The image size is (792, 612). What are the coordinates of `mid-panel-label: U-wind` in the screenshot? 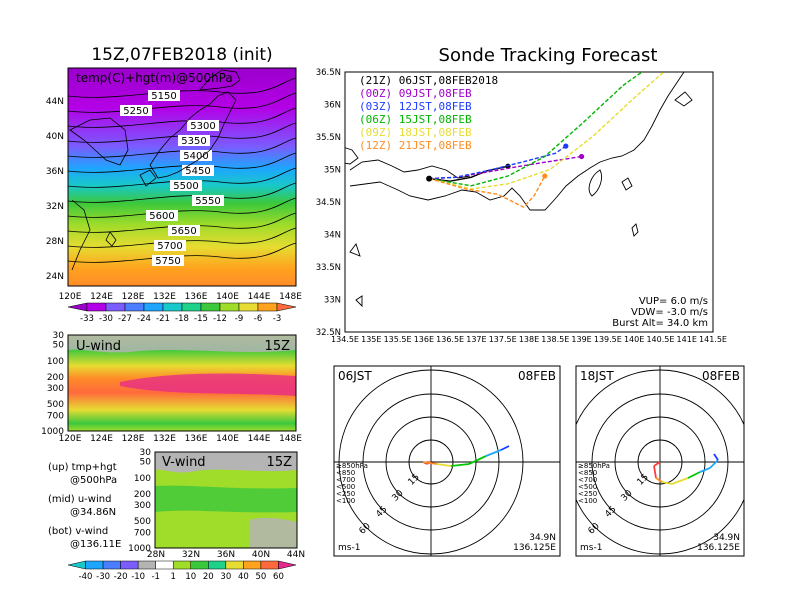 It's located at (98, 346).